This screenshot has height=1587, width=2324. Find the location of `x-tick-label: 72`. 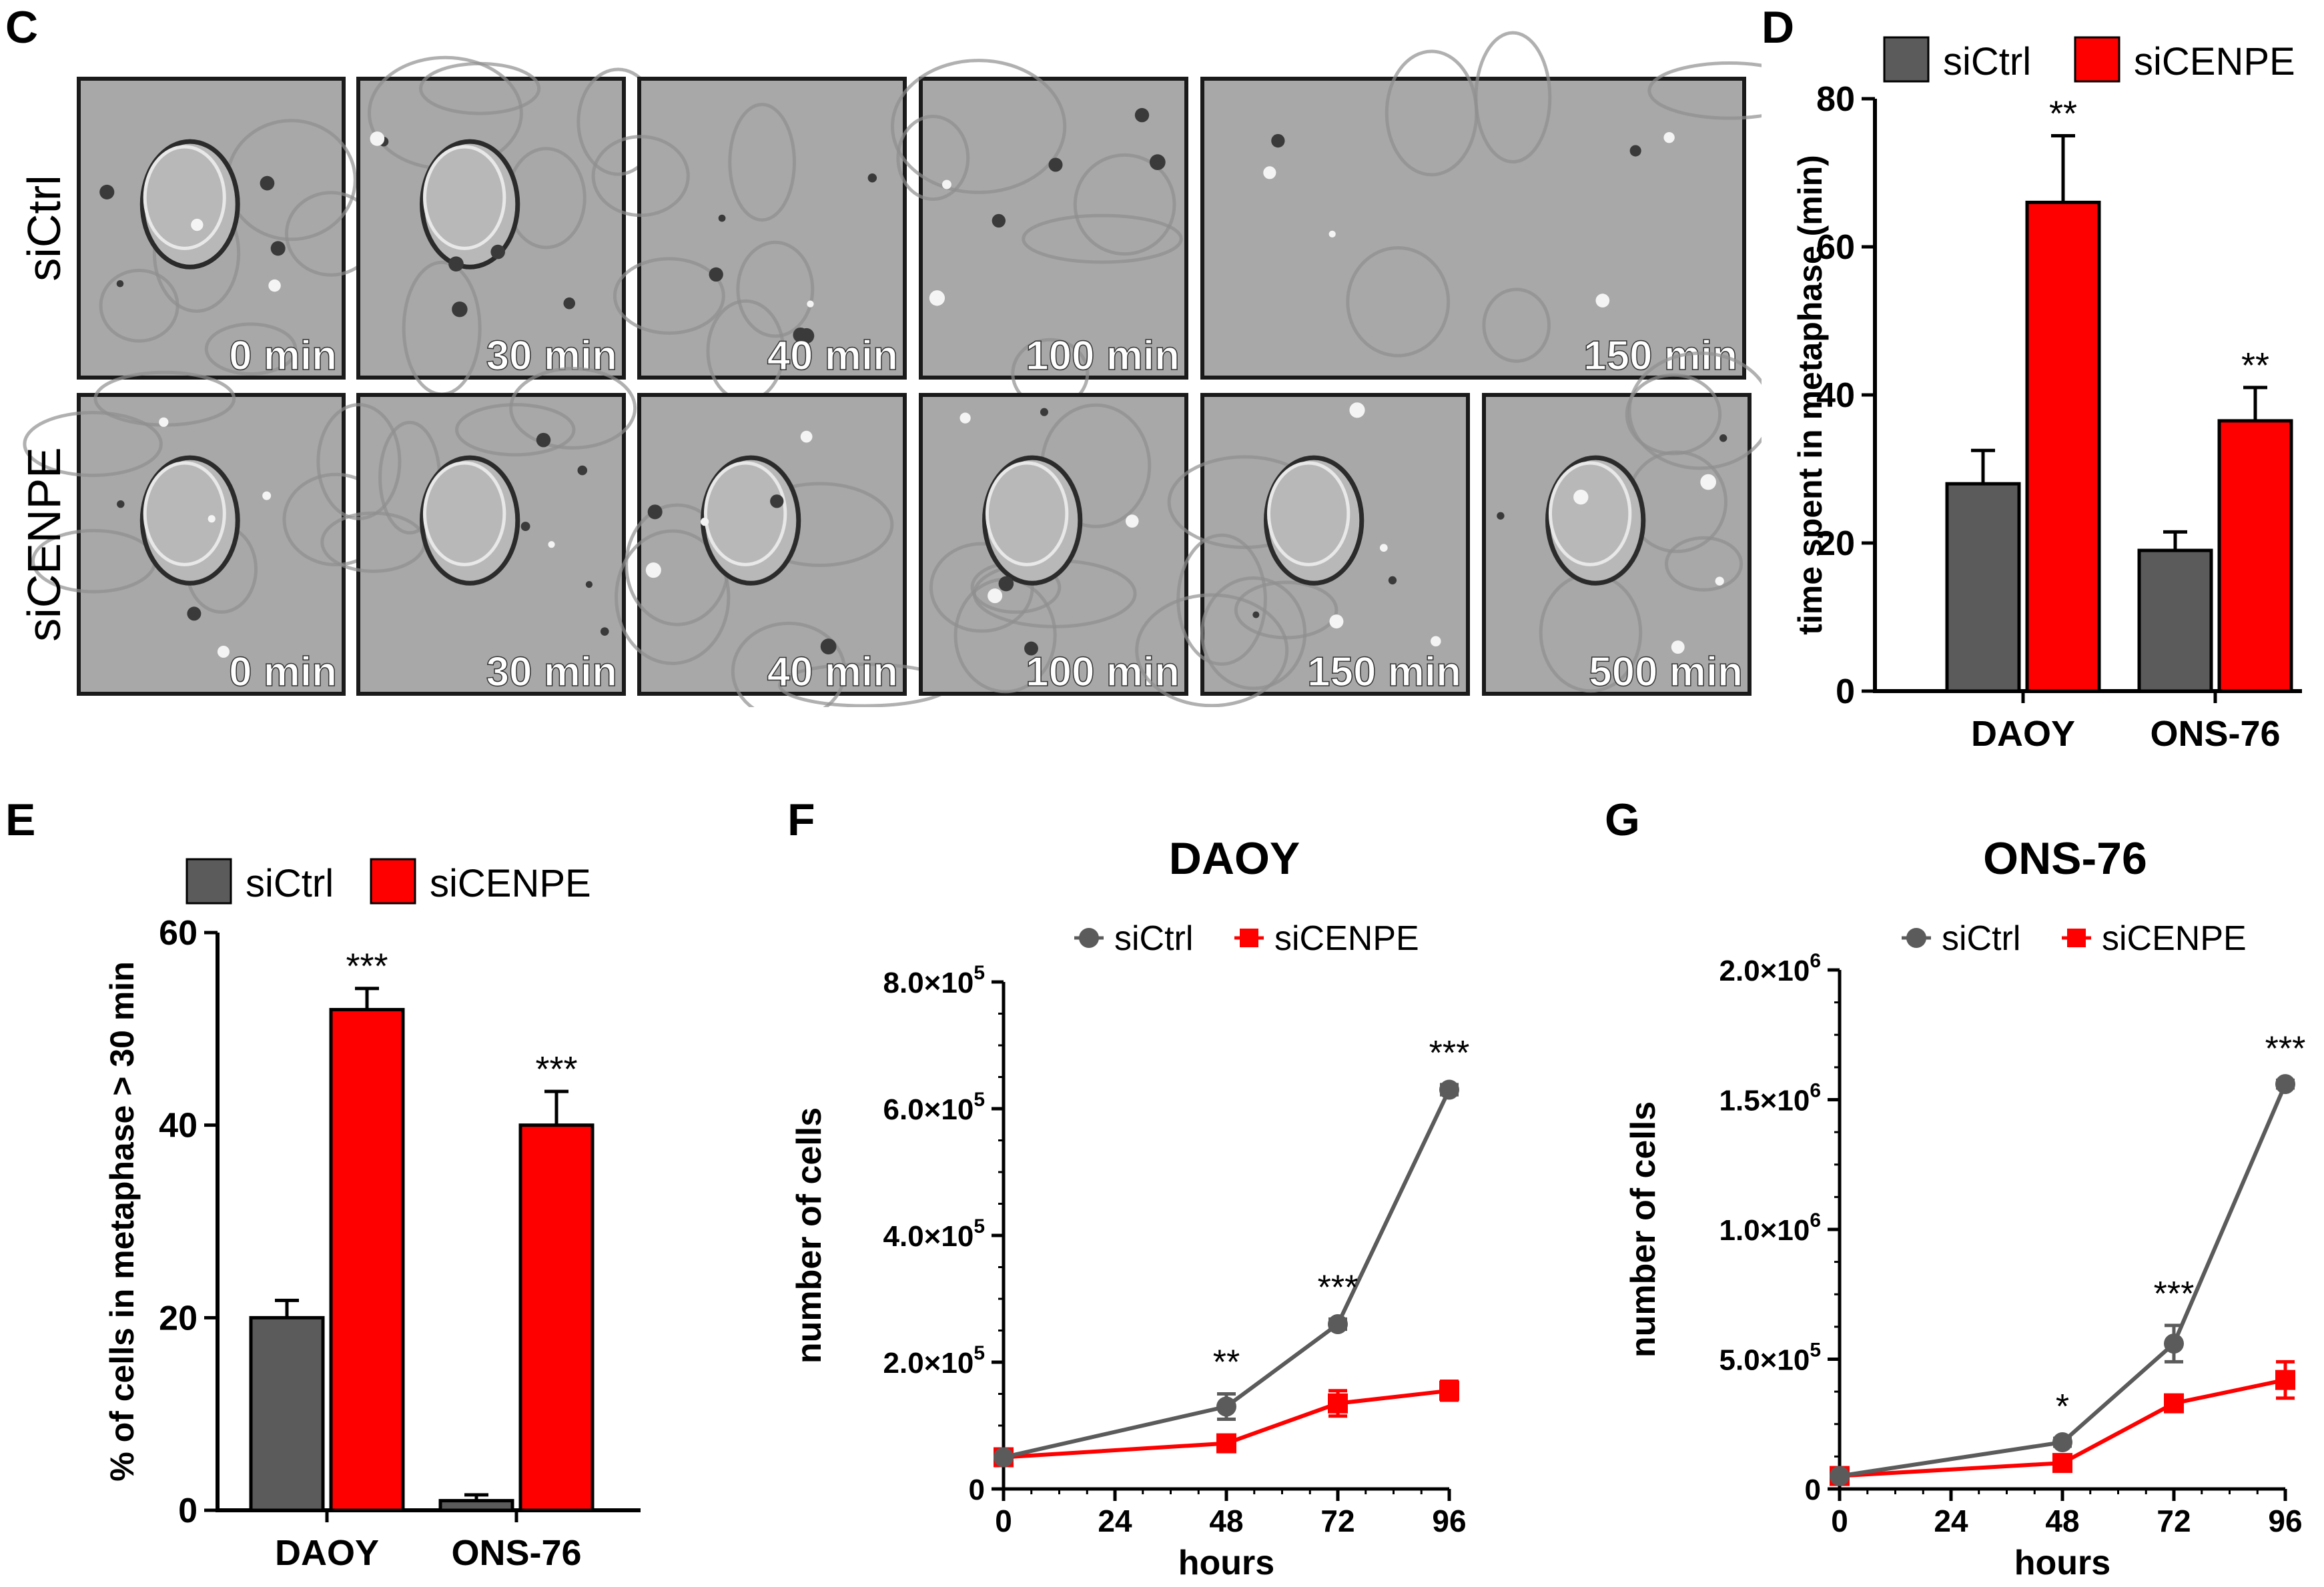

x-tick-label: 72 is located at coordinates (1337, 1521).